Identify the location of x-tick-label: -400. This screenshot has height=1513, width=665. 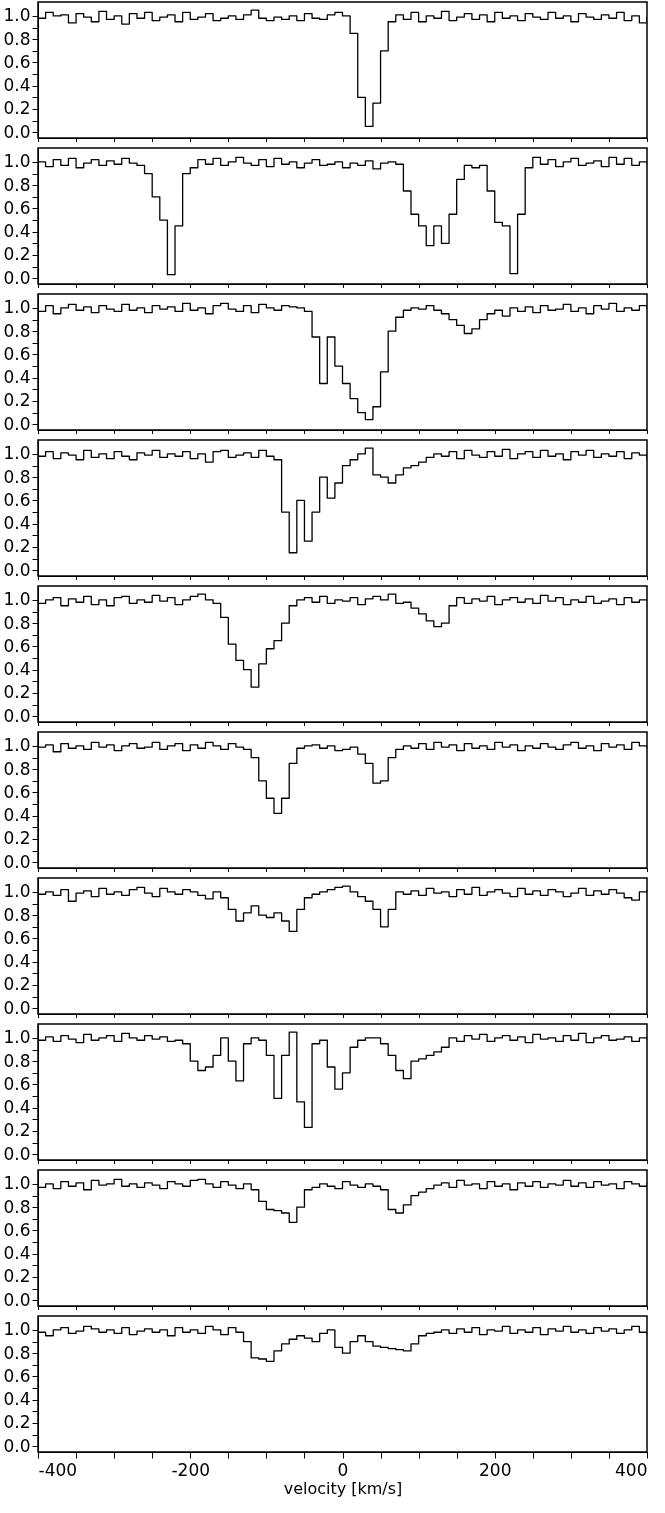
(58, 1469).